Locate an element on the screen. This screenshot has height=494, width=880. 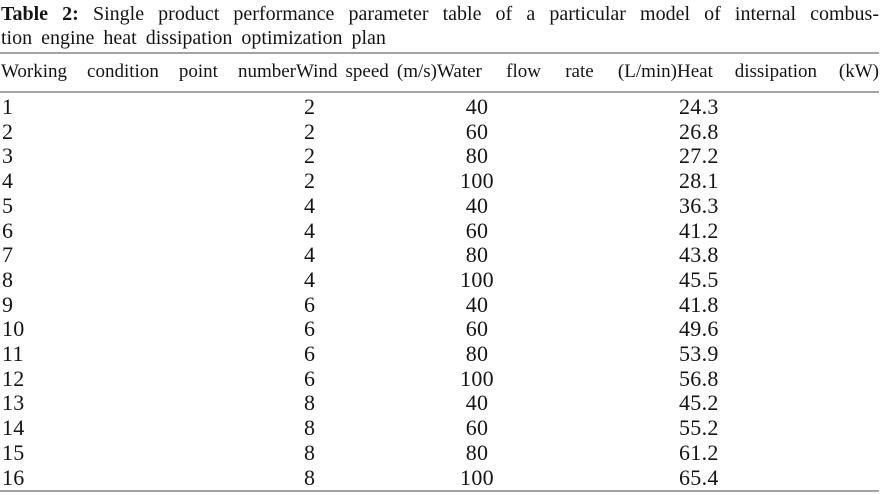
cell-point-number: 1 is located at coordinates (8, 106).